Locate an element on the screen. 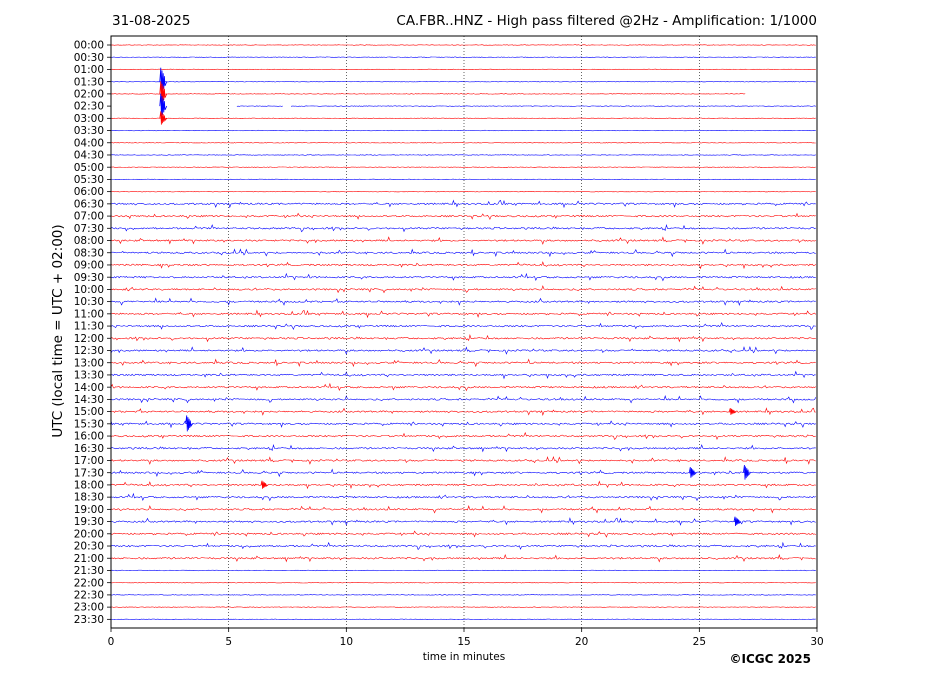 The width and height of the screenshot is (927, 696). y-tick-label: 15:30 is located at coordinates (89, 424).